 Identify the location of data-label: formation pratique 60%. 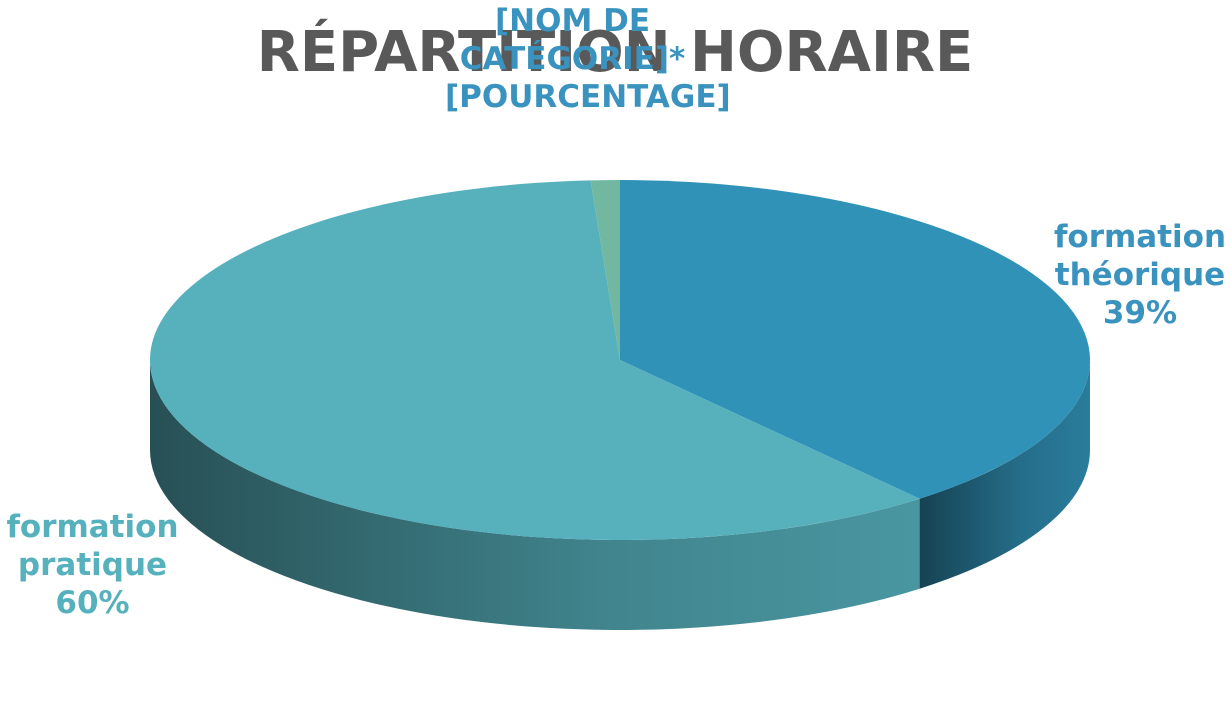
(92, 565).